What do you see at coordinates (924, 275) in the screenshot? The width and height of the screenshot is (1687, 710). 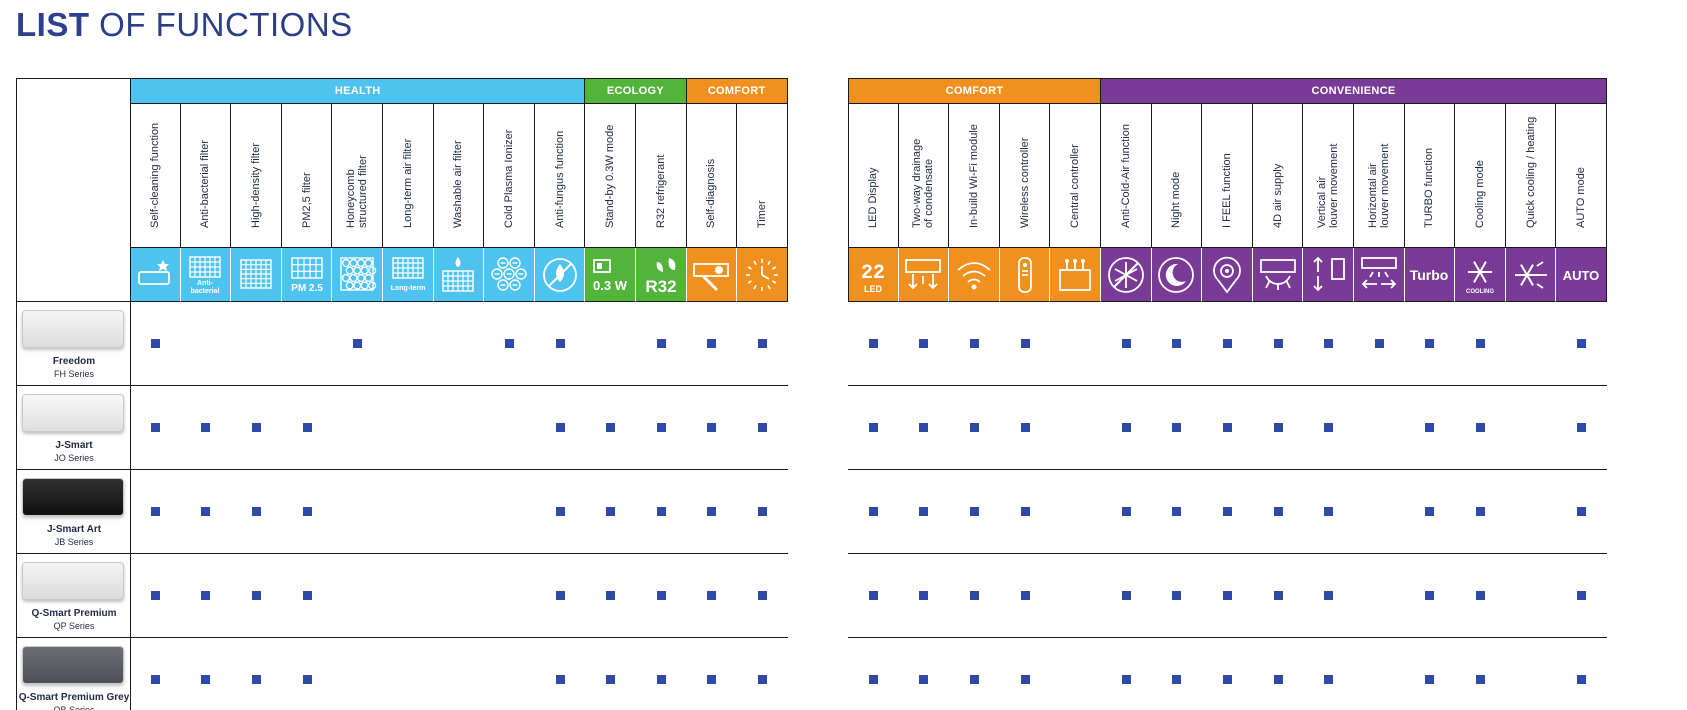 I see `drainage-icon` at bounding box center [924, 275].